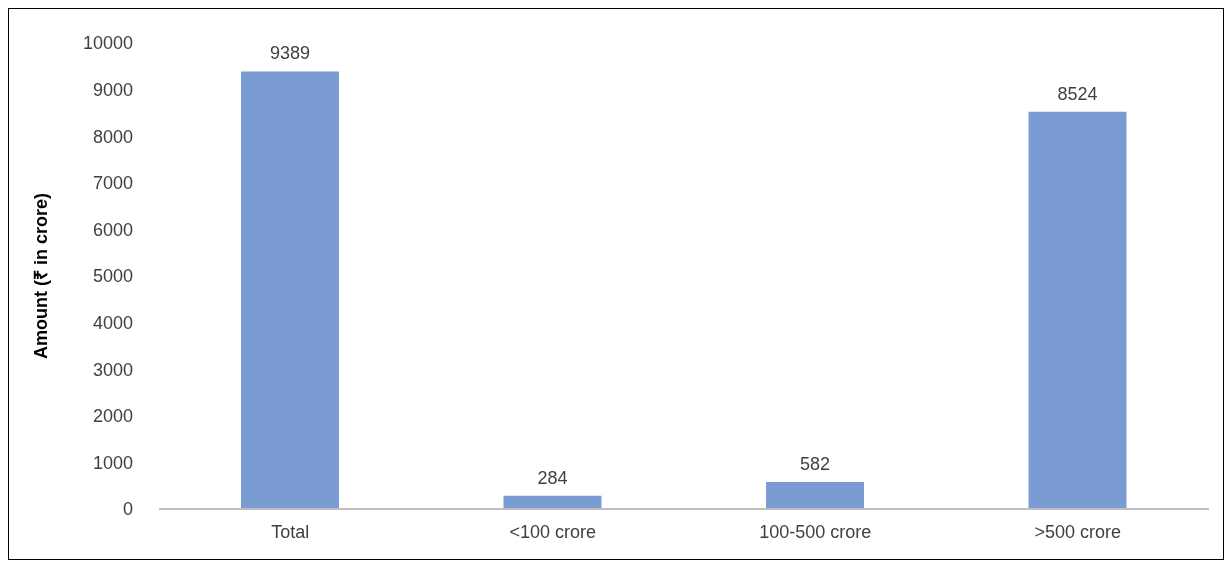 The height and width of the screenshot is (568, 1232). Describe the element at coordinates (112, 322) in the screenshot. I see `y-tick-label: 4000` at that location.